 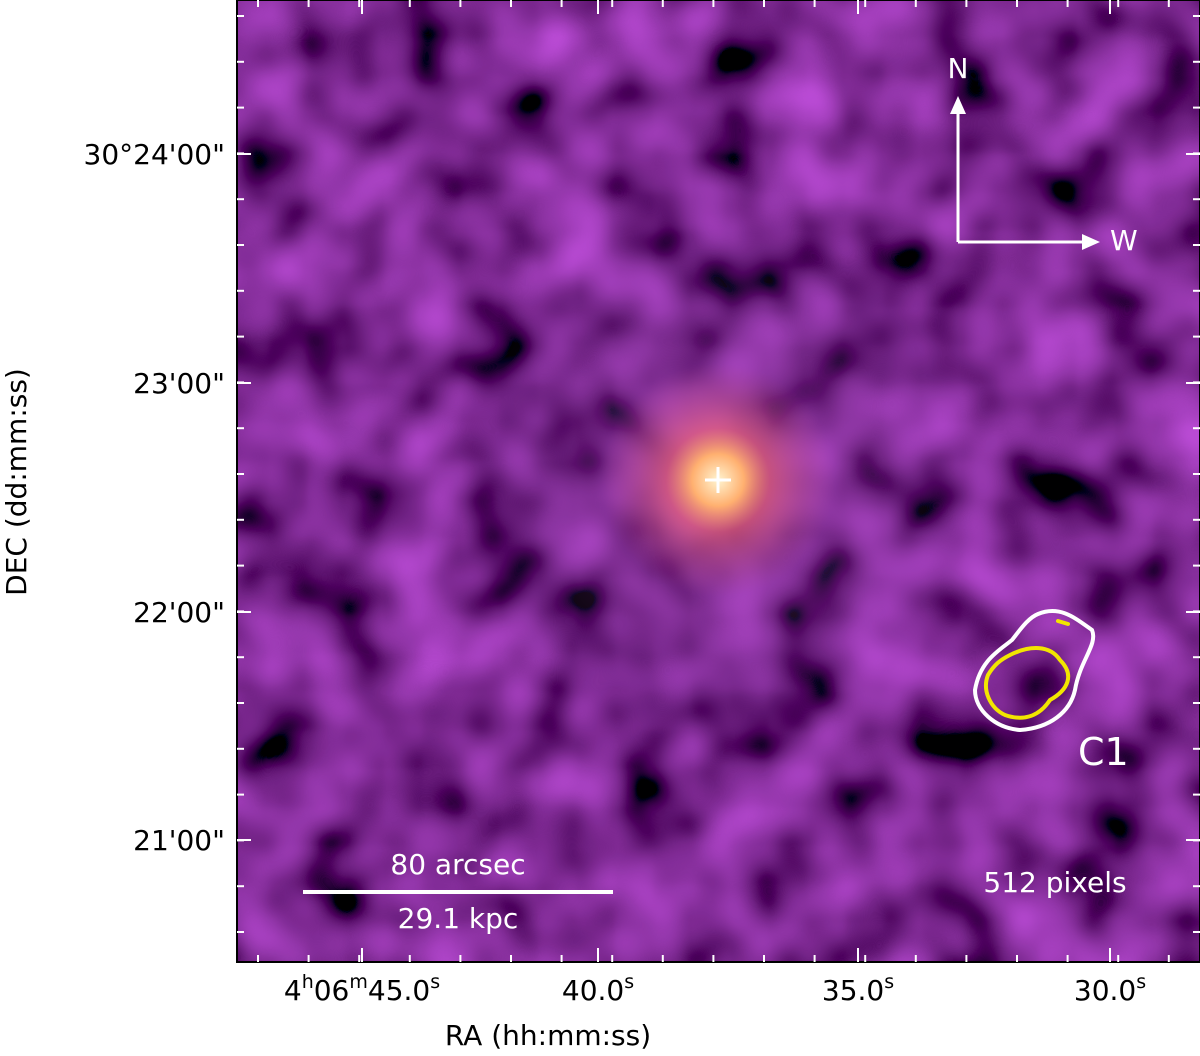 What do you see at coordinates (1103, 752) in the screenshot?
I see `region-label: C1` at bounding box center [1103, 752].